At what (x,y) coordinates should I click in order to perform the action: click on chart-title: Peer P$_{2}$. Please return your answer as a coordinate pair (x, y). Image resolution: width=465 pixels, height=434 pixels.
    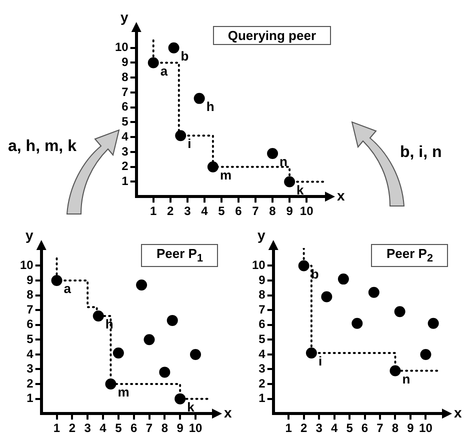
    Looking at the image, I should click on (409, 255).